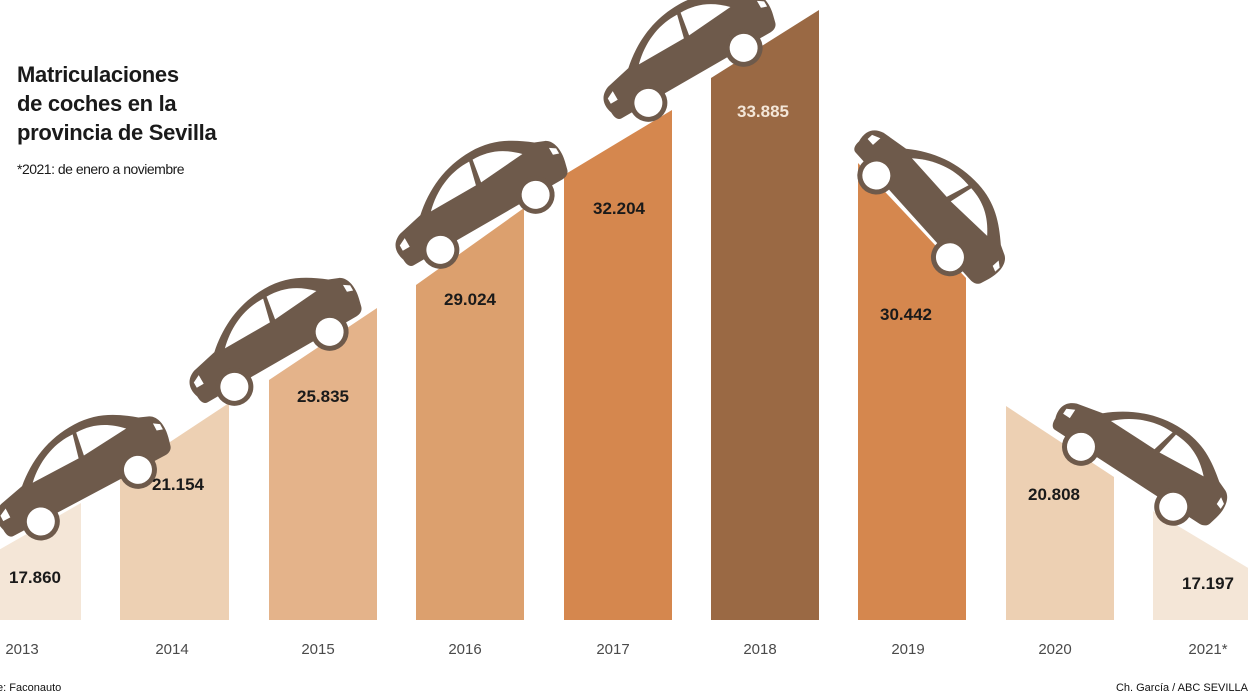 The height and width of the screenshot is (698, 1248). I want to click on x-axis-year-label: 2016, so click(464, 649).